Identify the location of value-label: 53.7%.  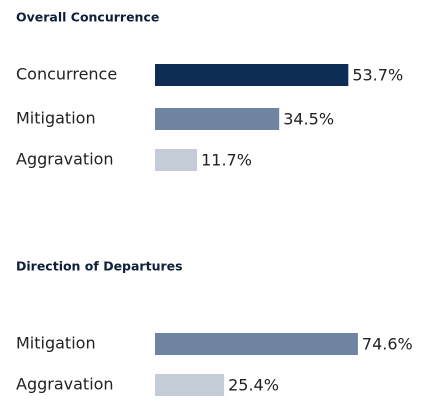
(377, 75).